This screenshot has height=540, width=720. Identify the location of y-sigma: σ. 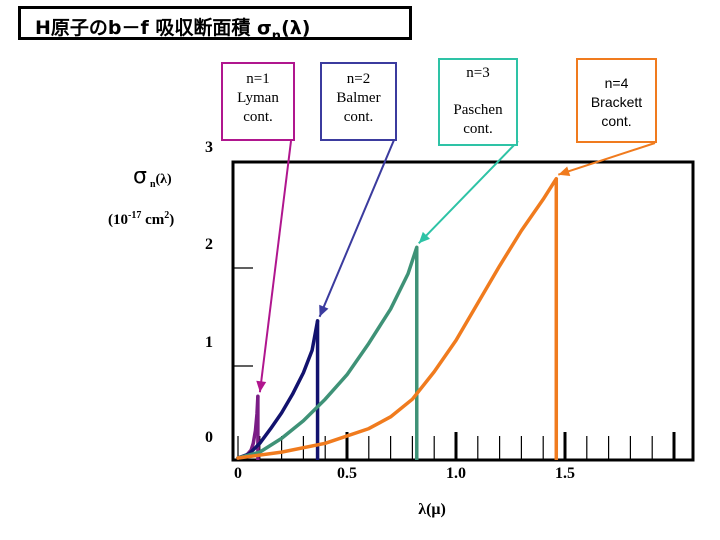
(140, 176).